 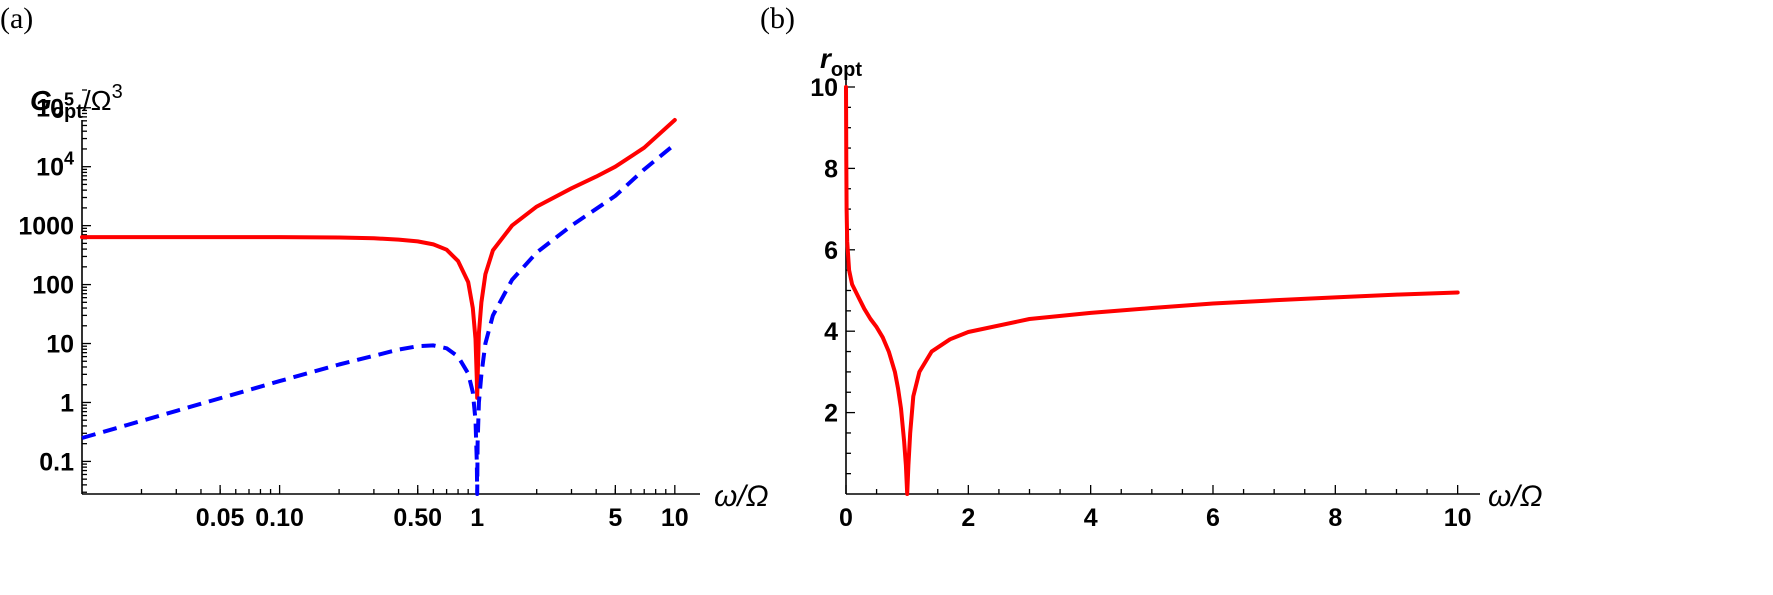 What do you see at coordinates (777, 18) in the screenshot?
I see `panel-b-label: (b)` at bounding box center [777, 18].